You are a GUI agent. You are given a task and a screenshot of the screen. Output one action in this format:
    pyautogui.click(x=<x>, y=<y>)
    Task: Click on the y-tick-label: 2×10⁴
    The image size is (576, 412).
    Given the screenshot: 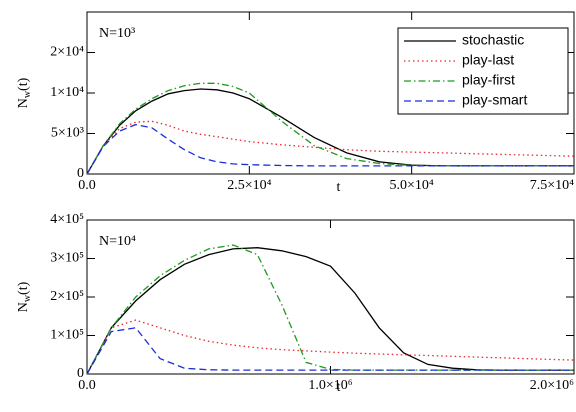 What is the action you would take?
    pyautogui.click(x=67, y=52)
    